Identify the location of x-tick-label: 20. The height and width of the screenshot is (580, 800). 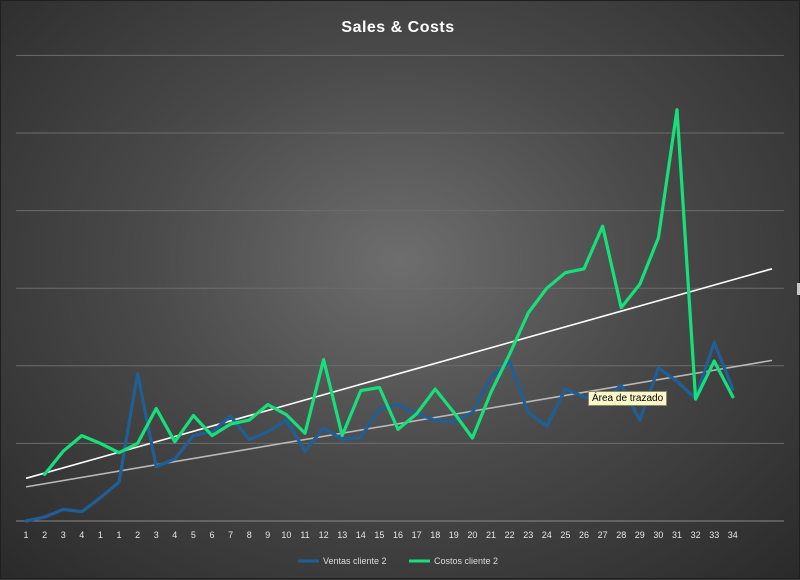
(472, 535).